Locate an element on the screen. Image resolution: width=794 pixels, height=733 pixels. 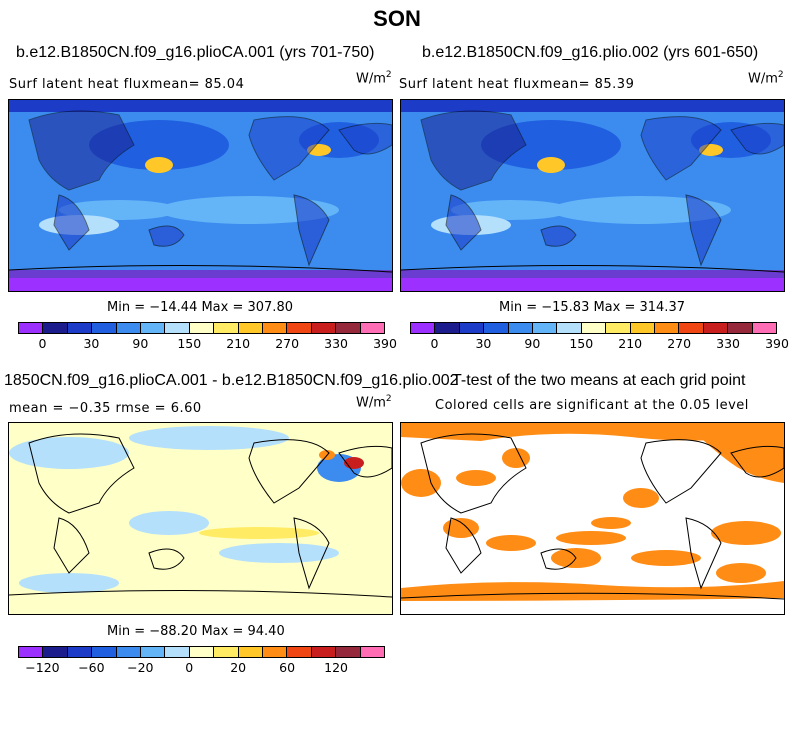
panel2-map is located at coordinates (592, 195).